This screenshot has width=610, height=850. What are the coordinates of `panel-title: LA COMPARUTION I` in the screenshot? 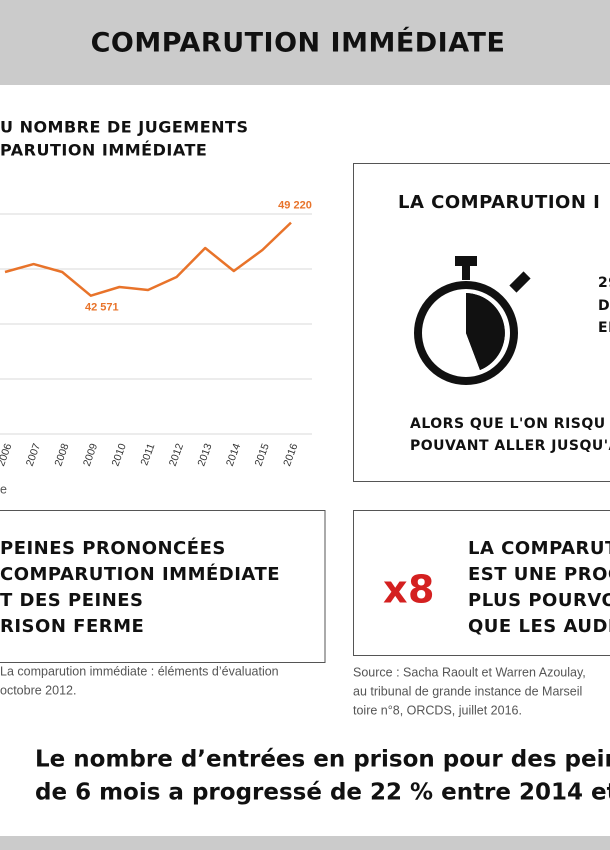 It's located at (499, 202).